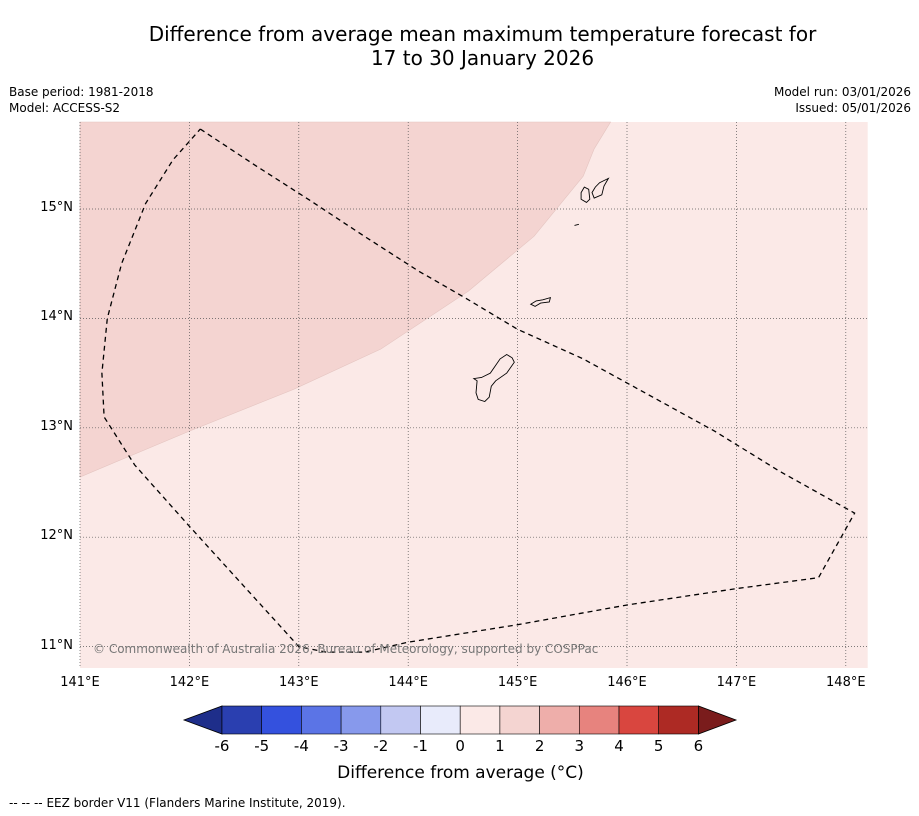 The height and width of the screenshot is (816, 919). I want to click on colorbar-tick-label: -1, so click(420, 746).